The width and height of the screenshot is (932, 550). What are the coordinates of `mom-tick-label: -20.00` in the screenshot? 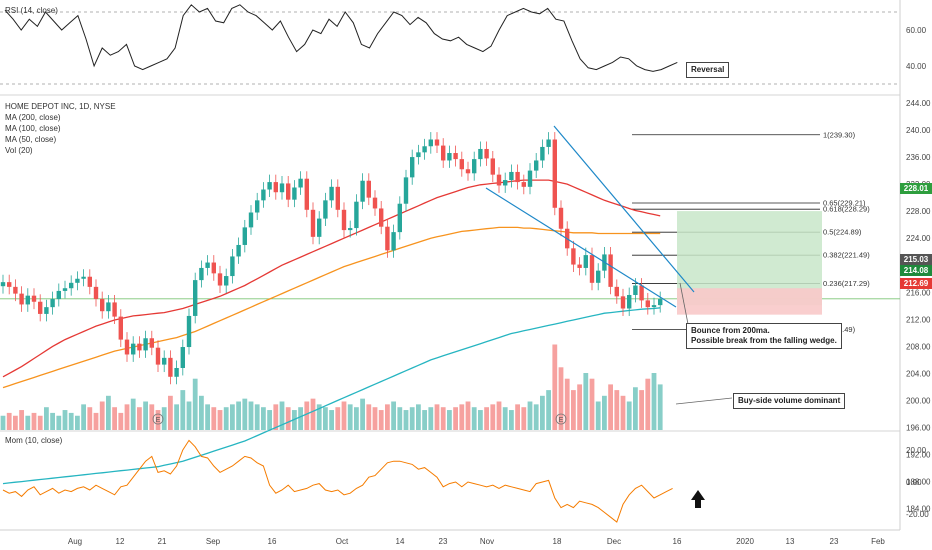 It's located at (917, 514).